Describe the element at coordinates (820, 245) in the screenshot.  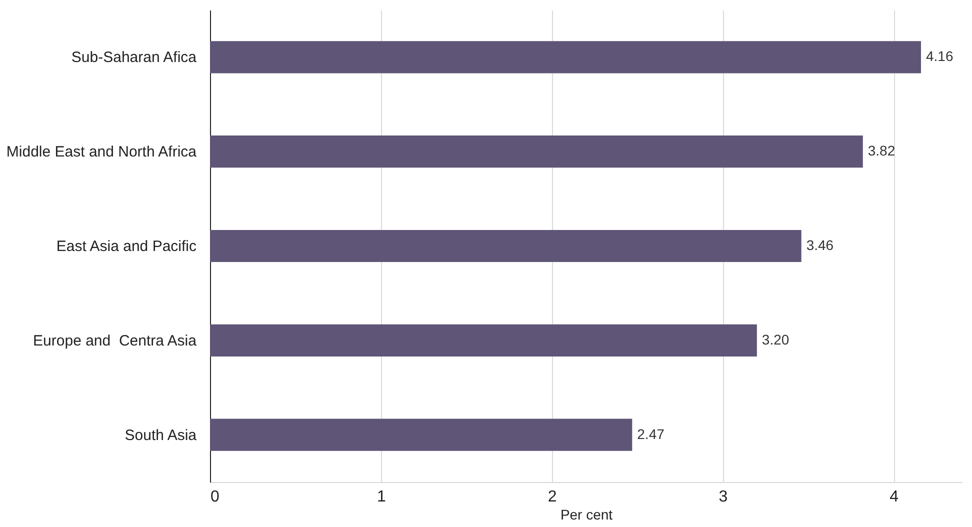
I see `data-label: 3.46` at that location.